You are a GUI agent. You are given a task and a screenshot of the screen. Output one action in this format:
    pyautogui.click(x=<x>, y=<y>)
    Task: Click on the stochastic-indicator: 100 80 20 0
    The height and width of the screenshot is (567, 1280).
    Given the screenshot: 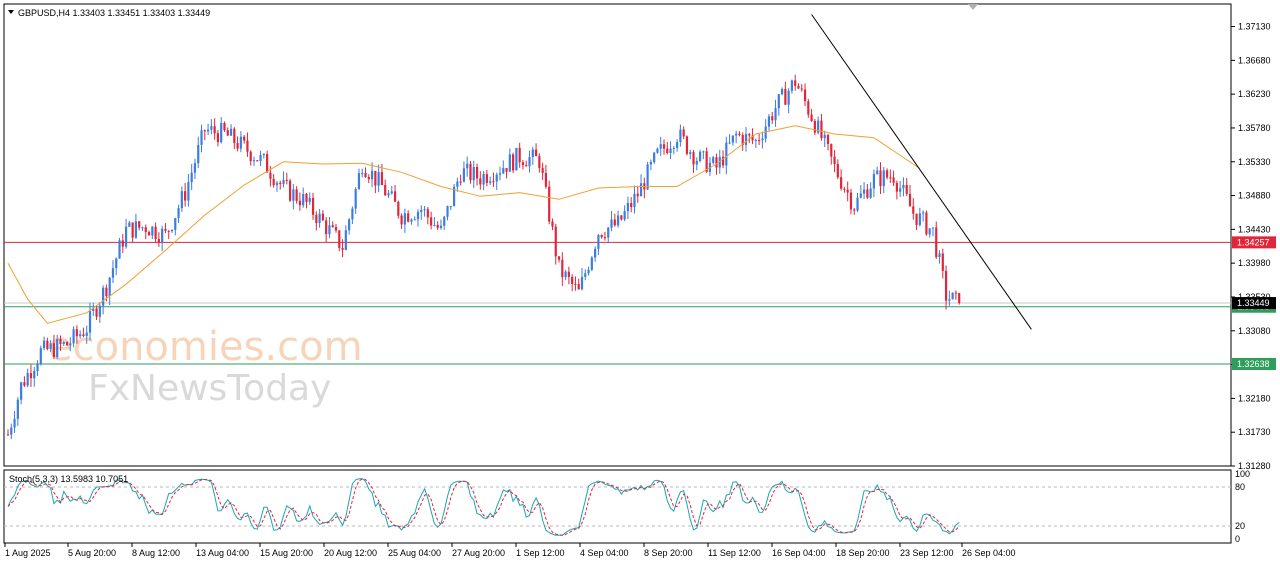 What is the action you would take?
    pyautogui.click(x=627, y=506)
    